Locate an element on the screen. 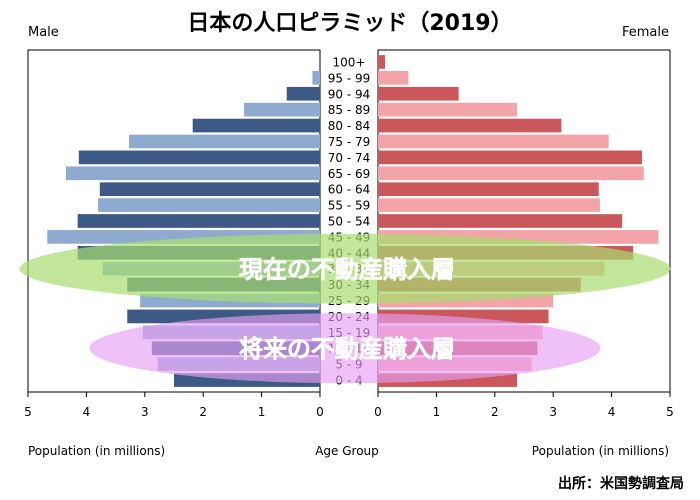 The image size is (700, 500). future-buyers-caption: 将来の不動産購入層 is located at coordinates (347, 349).